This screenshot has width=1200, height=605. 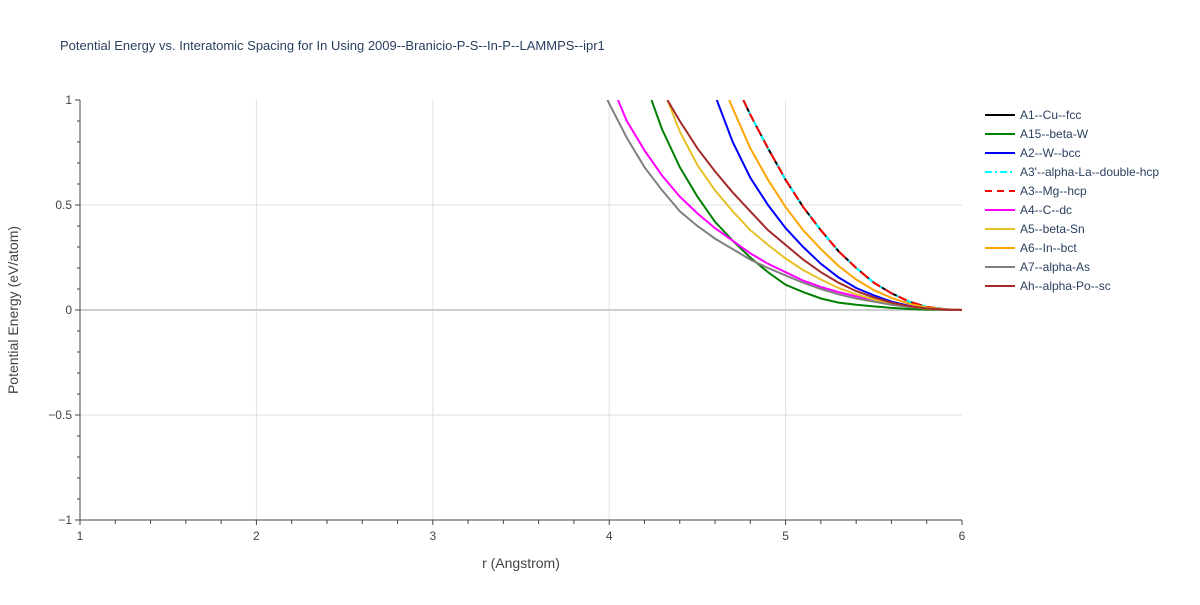 I want to click on legend-item: A3'--alpha-La--double-hcp, so click(x=1072, y=172).